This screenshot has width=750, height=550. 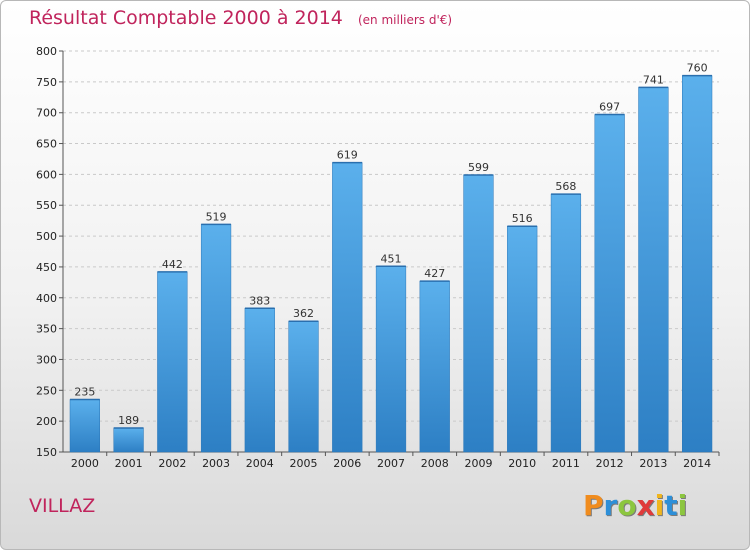 I want to click on logo-letter: P, so click(x=593, y=505).